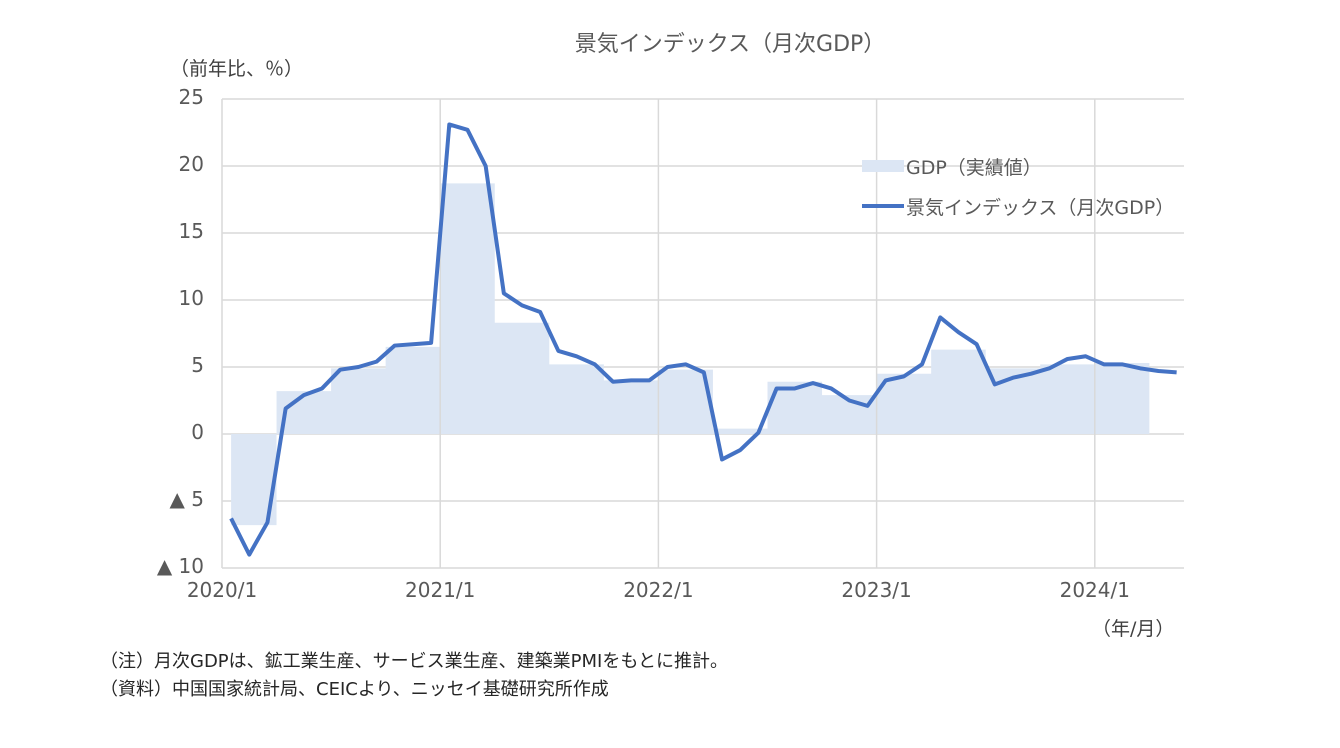 Image resolution: width=1340 pixels, height=748 pixels. Describe the element at coordinates (974, 167) in the screenshot. I see `legend-label-gdp: GDP（実績値）` at that location.